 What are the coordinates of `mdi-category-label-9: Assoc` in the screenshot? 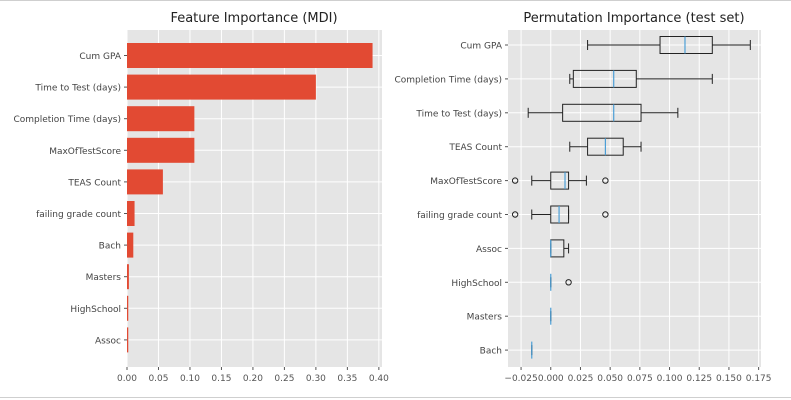 It's located at (108, 341).